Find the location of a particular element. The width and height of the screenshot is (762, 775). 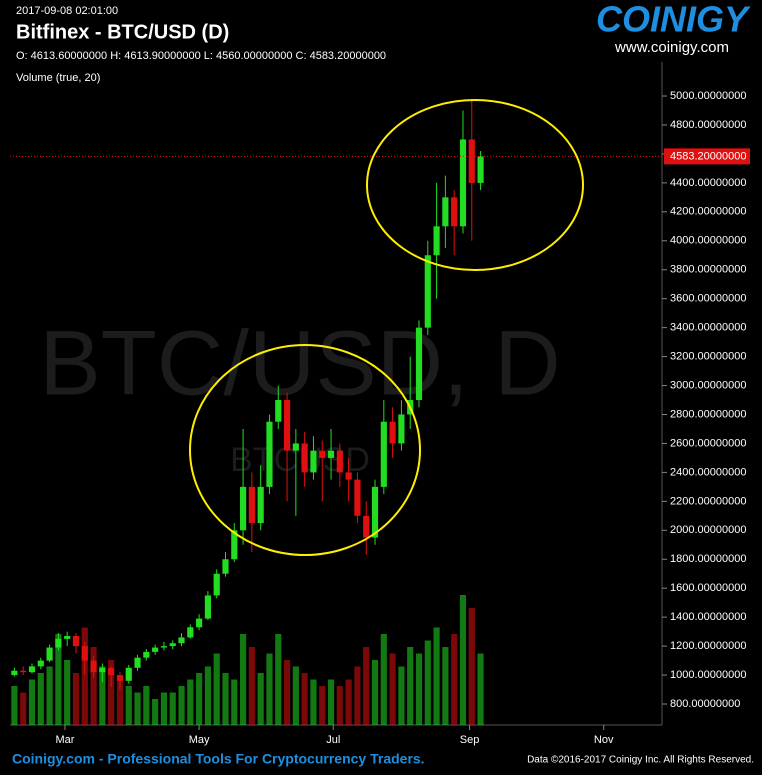

chart-title: Bitfinex - BTC/USD (D) is located at coordinates (122, 32).